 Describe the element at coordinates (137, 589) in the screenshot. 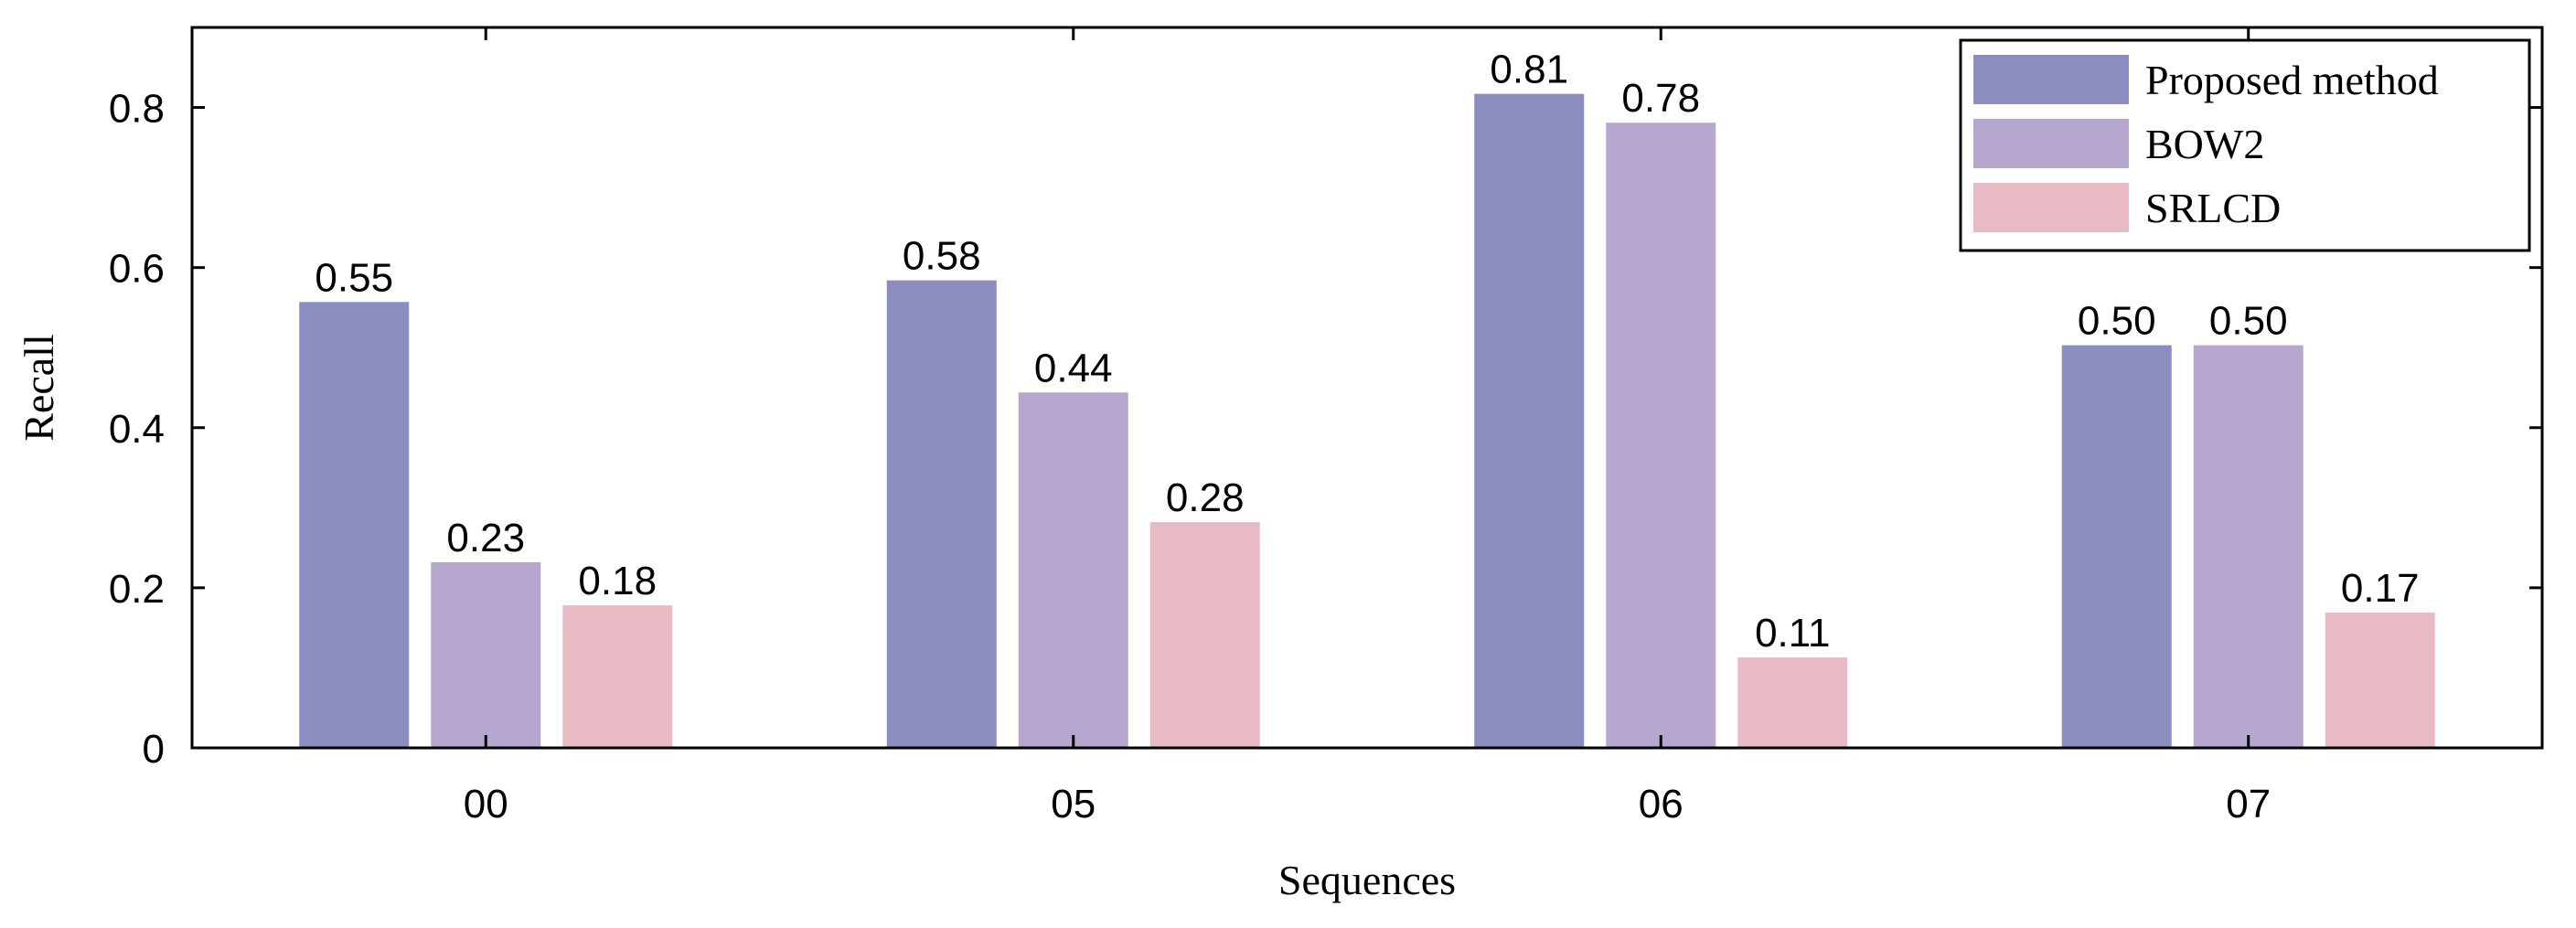

I see `y-tick-label: 0.2` at that location.